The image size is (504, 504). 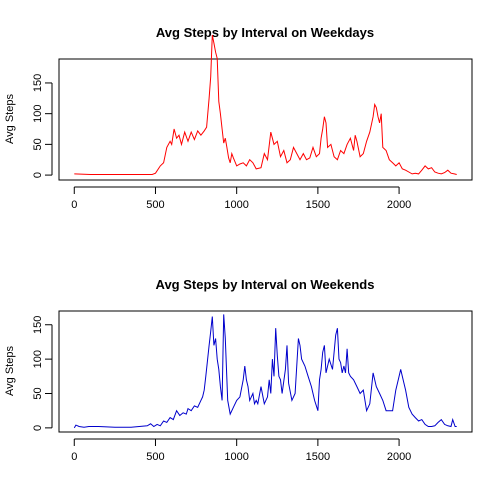 What do you see at coordinates (155, 457) in the screenshot?
I see `weekend-x-tick-label: 500` at bounding box center [155, 457].